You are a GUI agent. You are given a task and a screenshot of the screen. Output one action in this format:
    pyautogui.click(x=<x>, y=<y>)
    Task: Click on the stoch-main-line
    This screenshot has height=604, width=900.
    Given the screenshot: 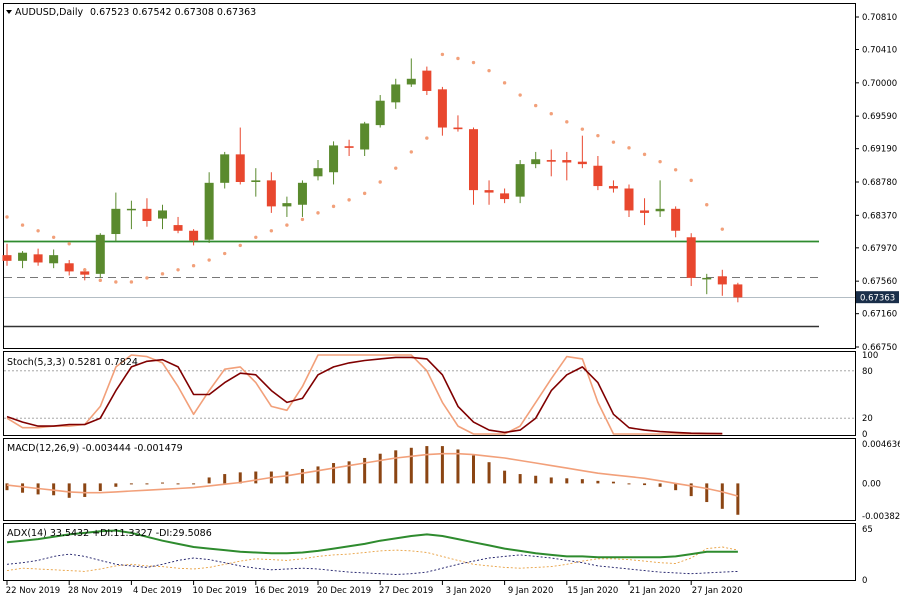 What is the action you would take?
    pyautogui.click(x=364, y=394)
    